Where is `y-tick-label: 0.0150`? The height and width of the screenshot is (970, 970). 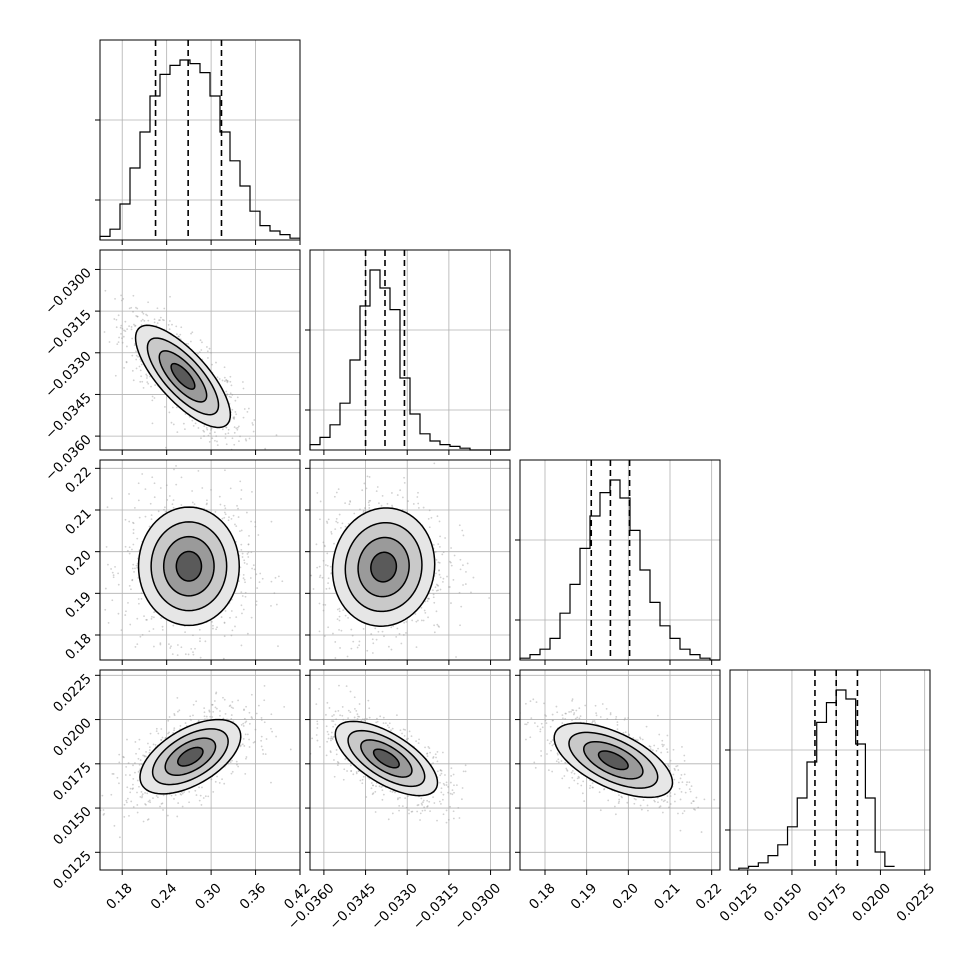 y-tick-label: 0.0150 is located at coordinates (72, 826).